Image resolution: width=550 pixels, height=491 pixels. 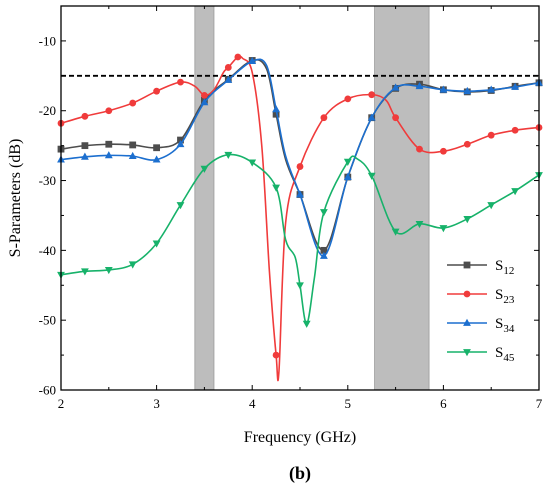 I want to click on x-axis-title: Frequency (GHz), so click(x=300, y=437).